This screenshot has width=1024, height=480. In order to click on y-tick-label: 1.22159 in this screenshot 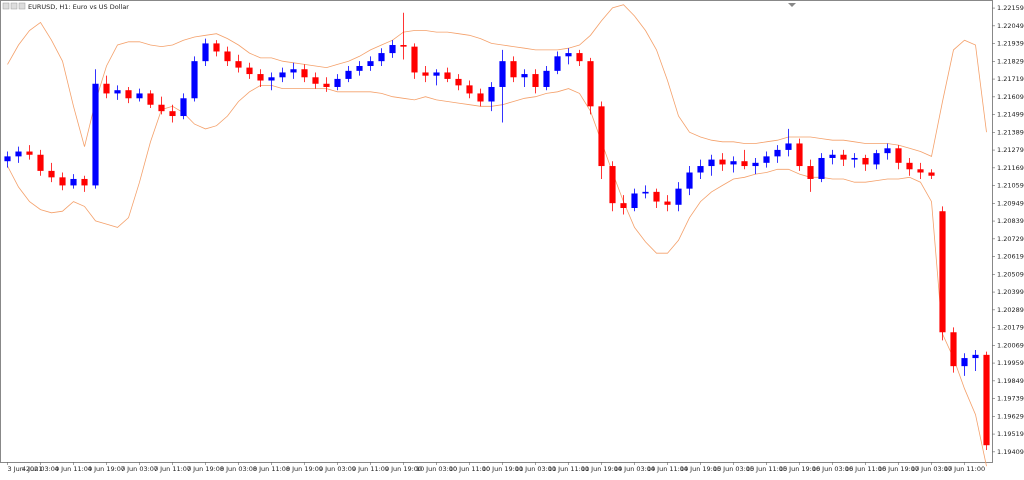, I will do `click(1010, 8)`.